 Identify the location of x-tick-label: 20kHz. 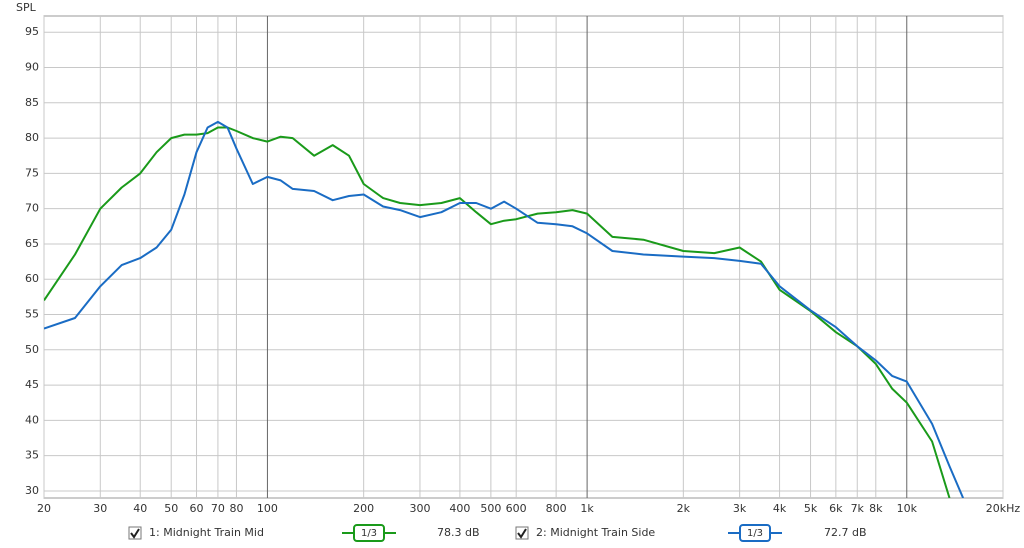
(1003, 508).